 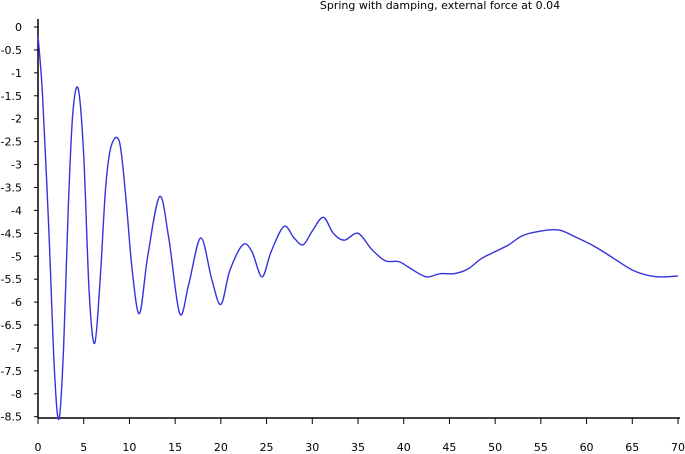 I want to click on y-tick-label: -7, so click(x=16, y=348).